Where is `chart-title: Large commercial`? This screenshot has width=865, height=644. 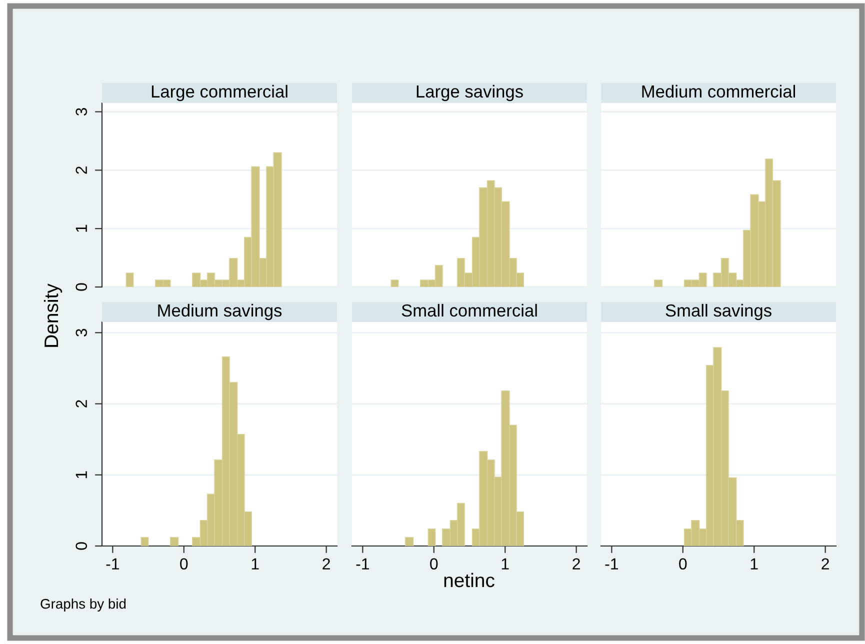 chart-title: Large commercial is located at coordinates (220, 93).